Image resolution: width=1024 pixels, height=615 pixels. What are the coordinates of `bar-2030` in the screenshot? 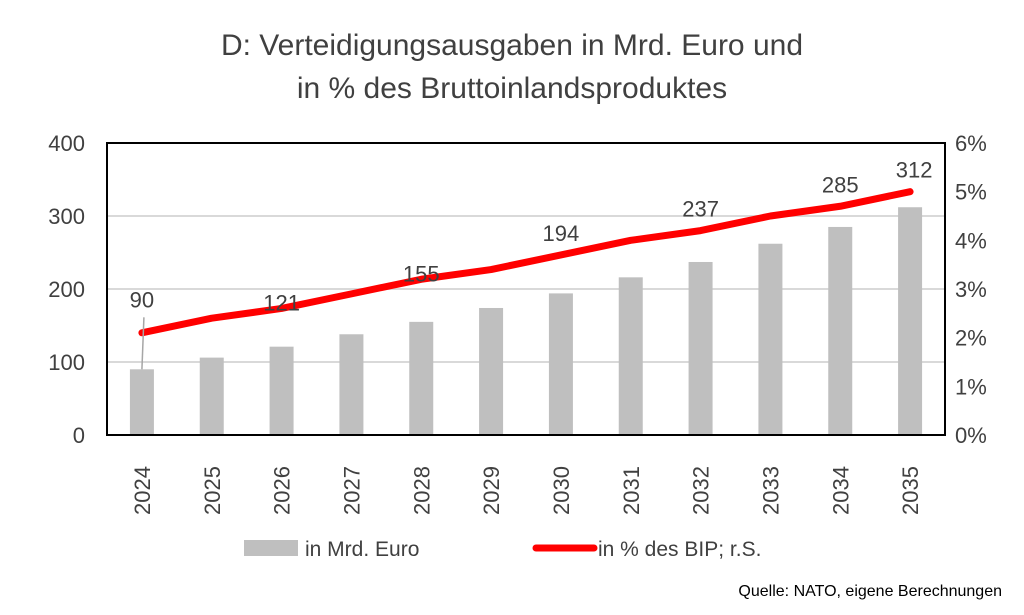 It's located at (560, 364).